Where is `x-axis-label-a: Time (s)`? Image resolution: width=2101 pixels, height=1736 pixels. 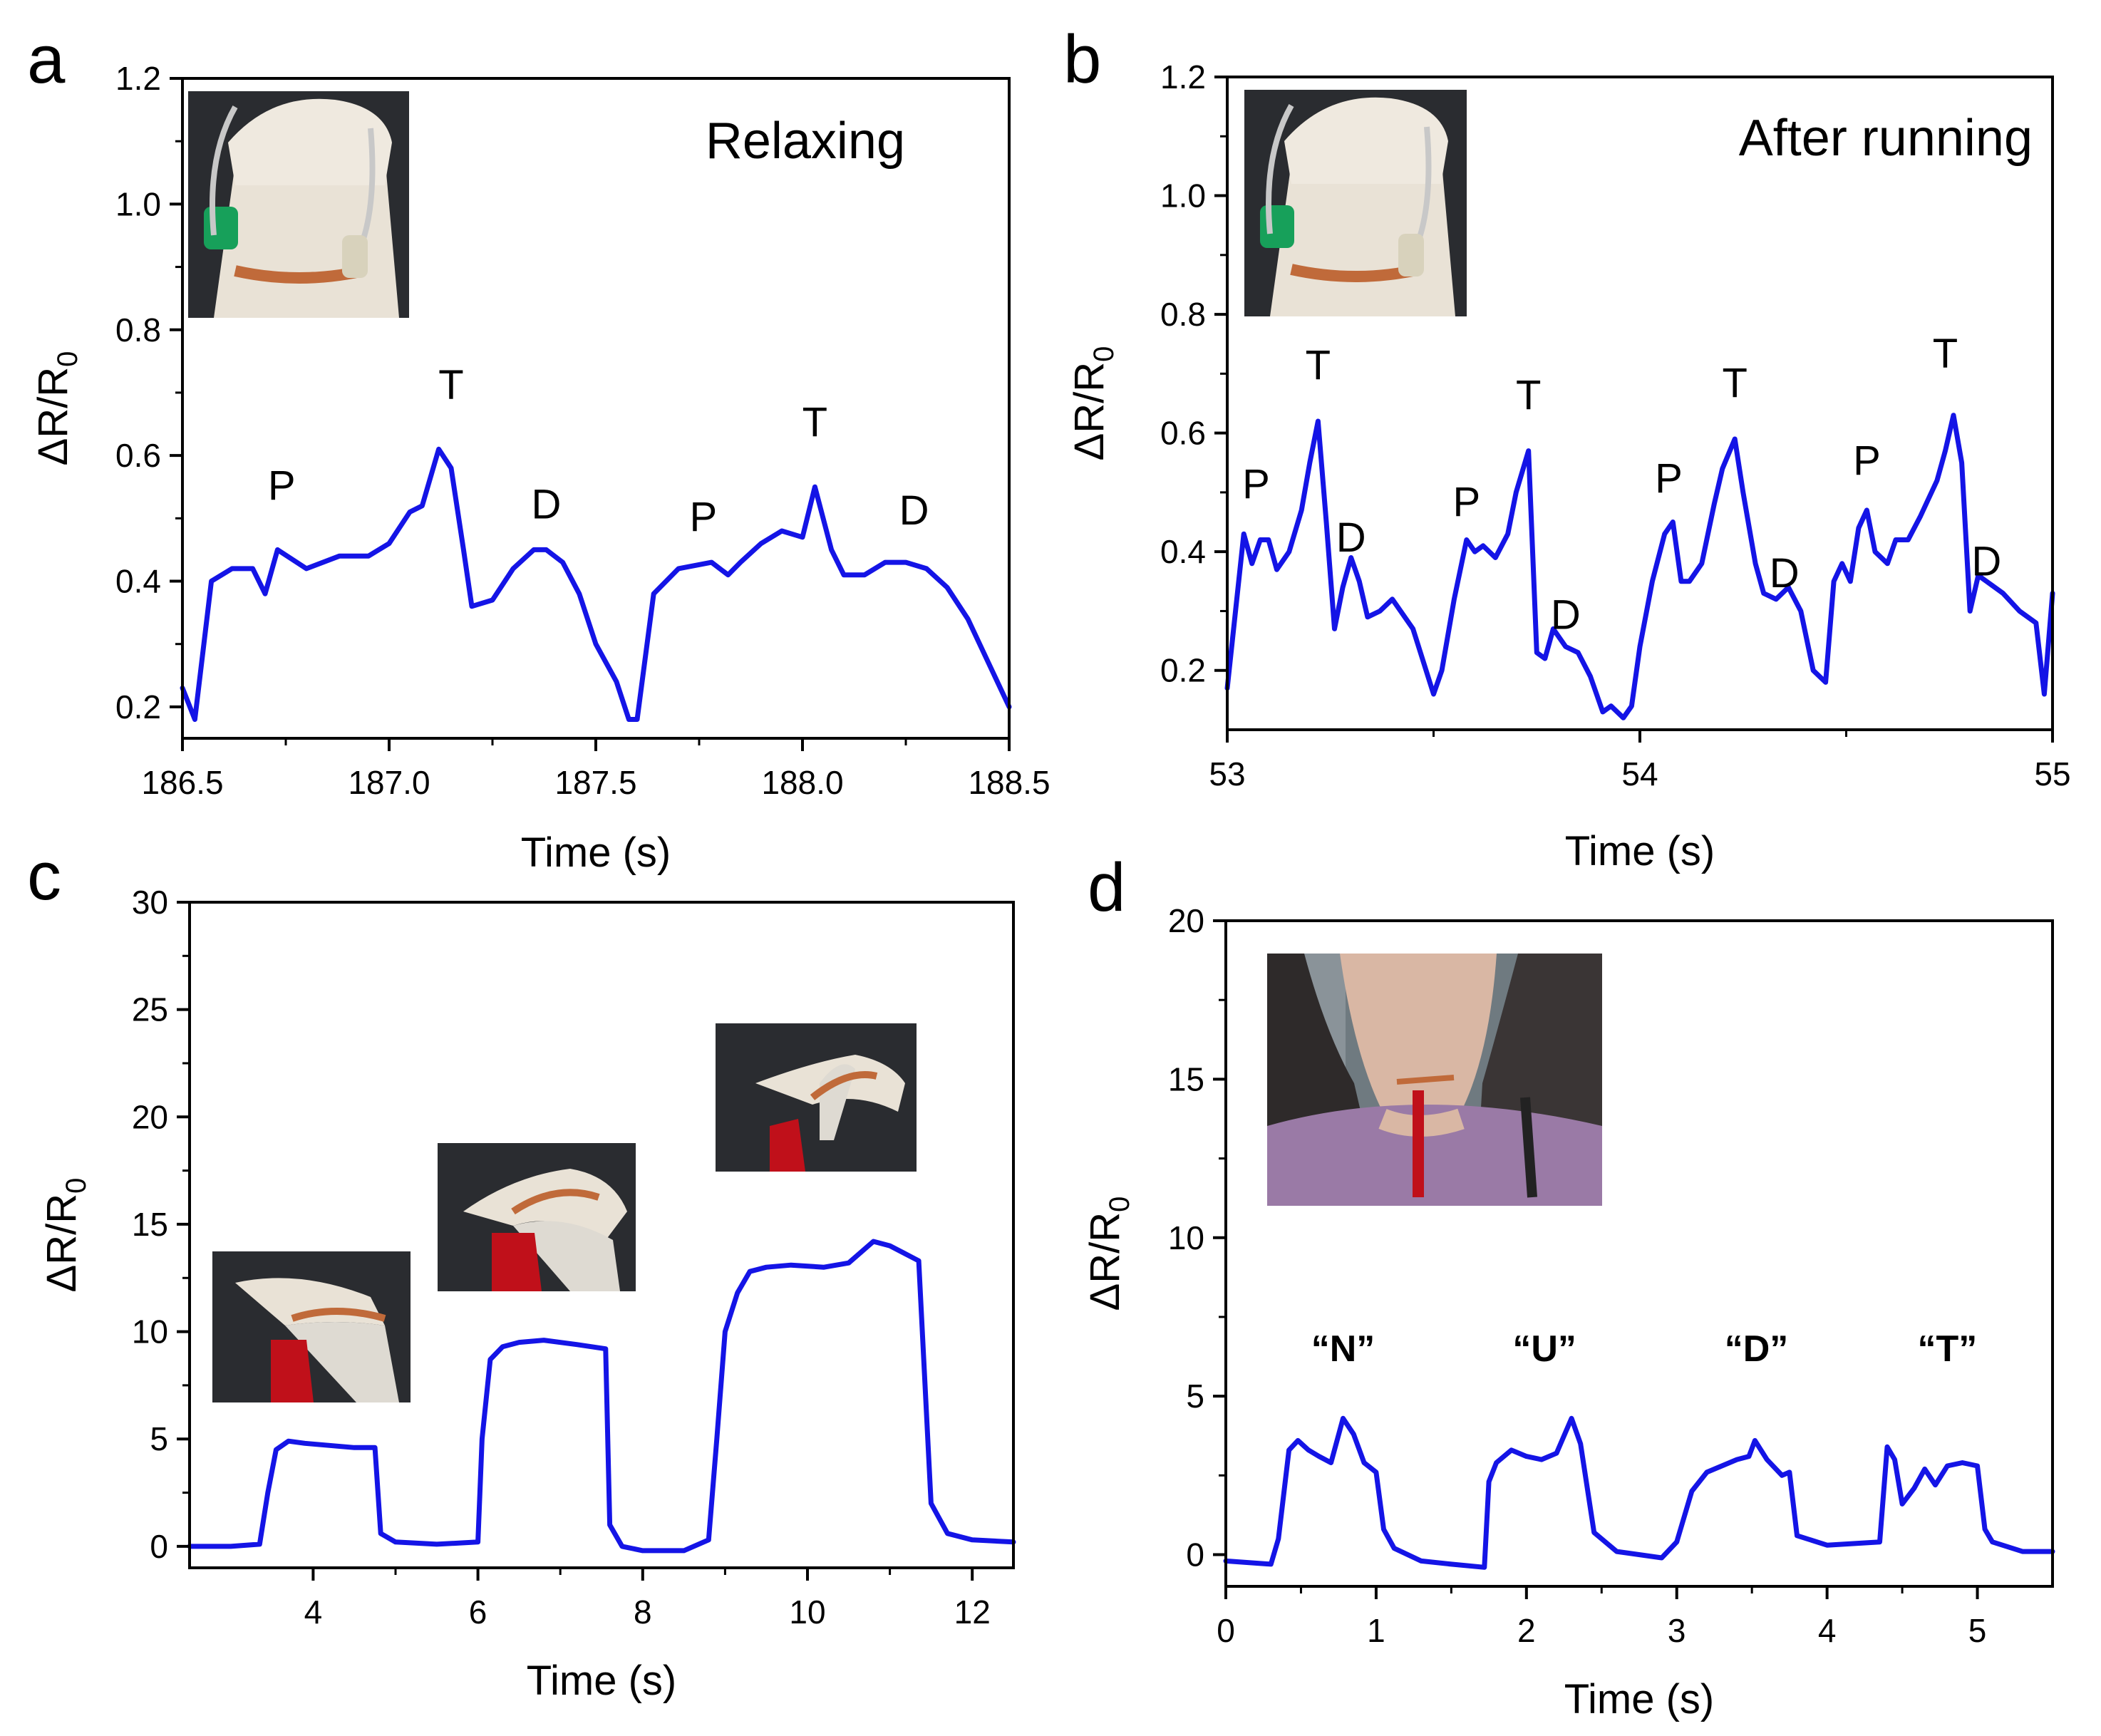
x-axis-label-a: Time (s) is located at coordinates (596, 853).